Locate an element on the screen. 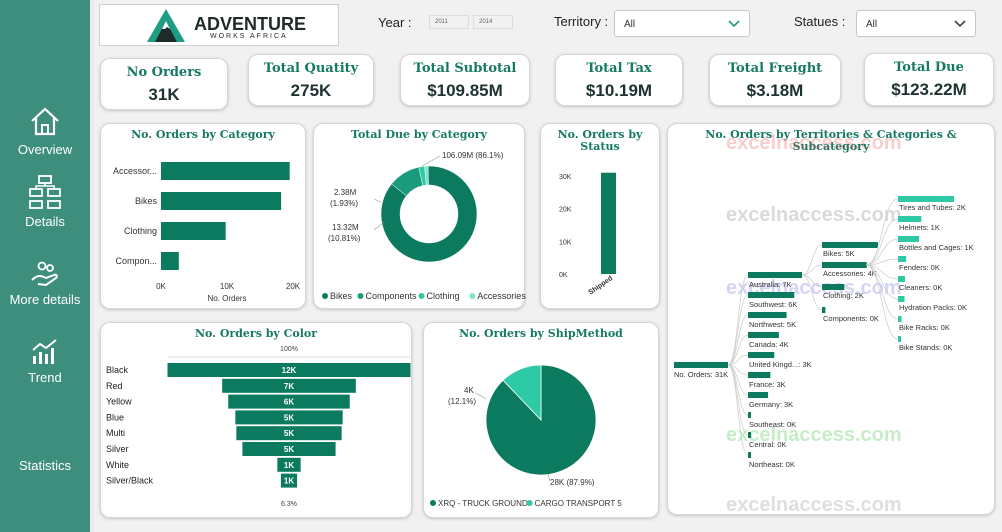 This screenshot has width=1002, height=532. sidebar: Overview Details More details Trend is located at coordinates (45, 266).